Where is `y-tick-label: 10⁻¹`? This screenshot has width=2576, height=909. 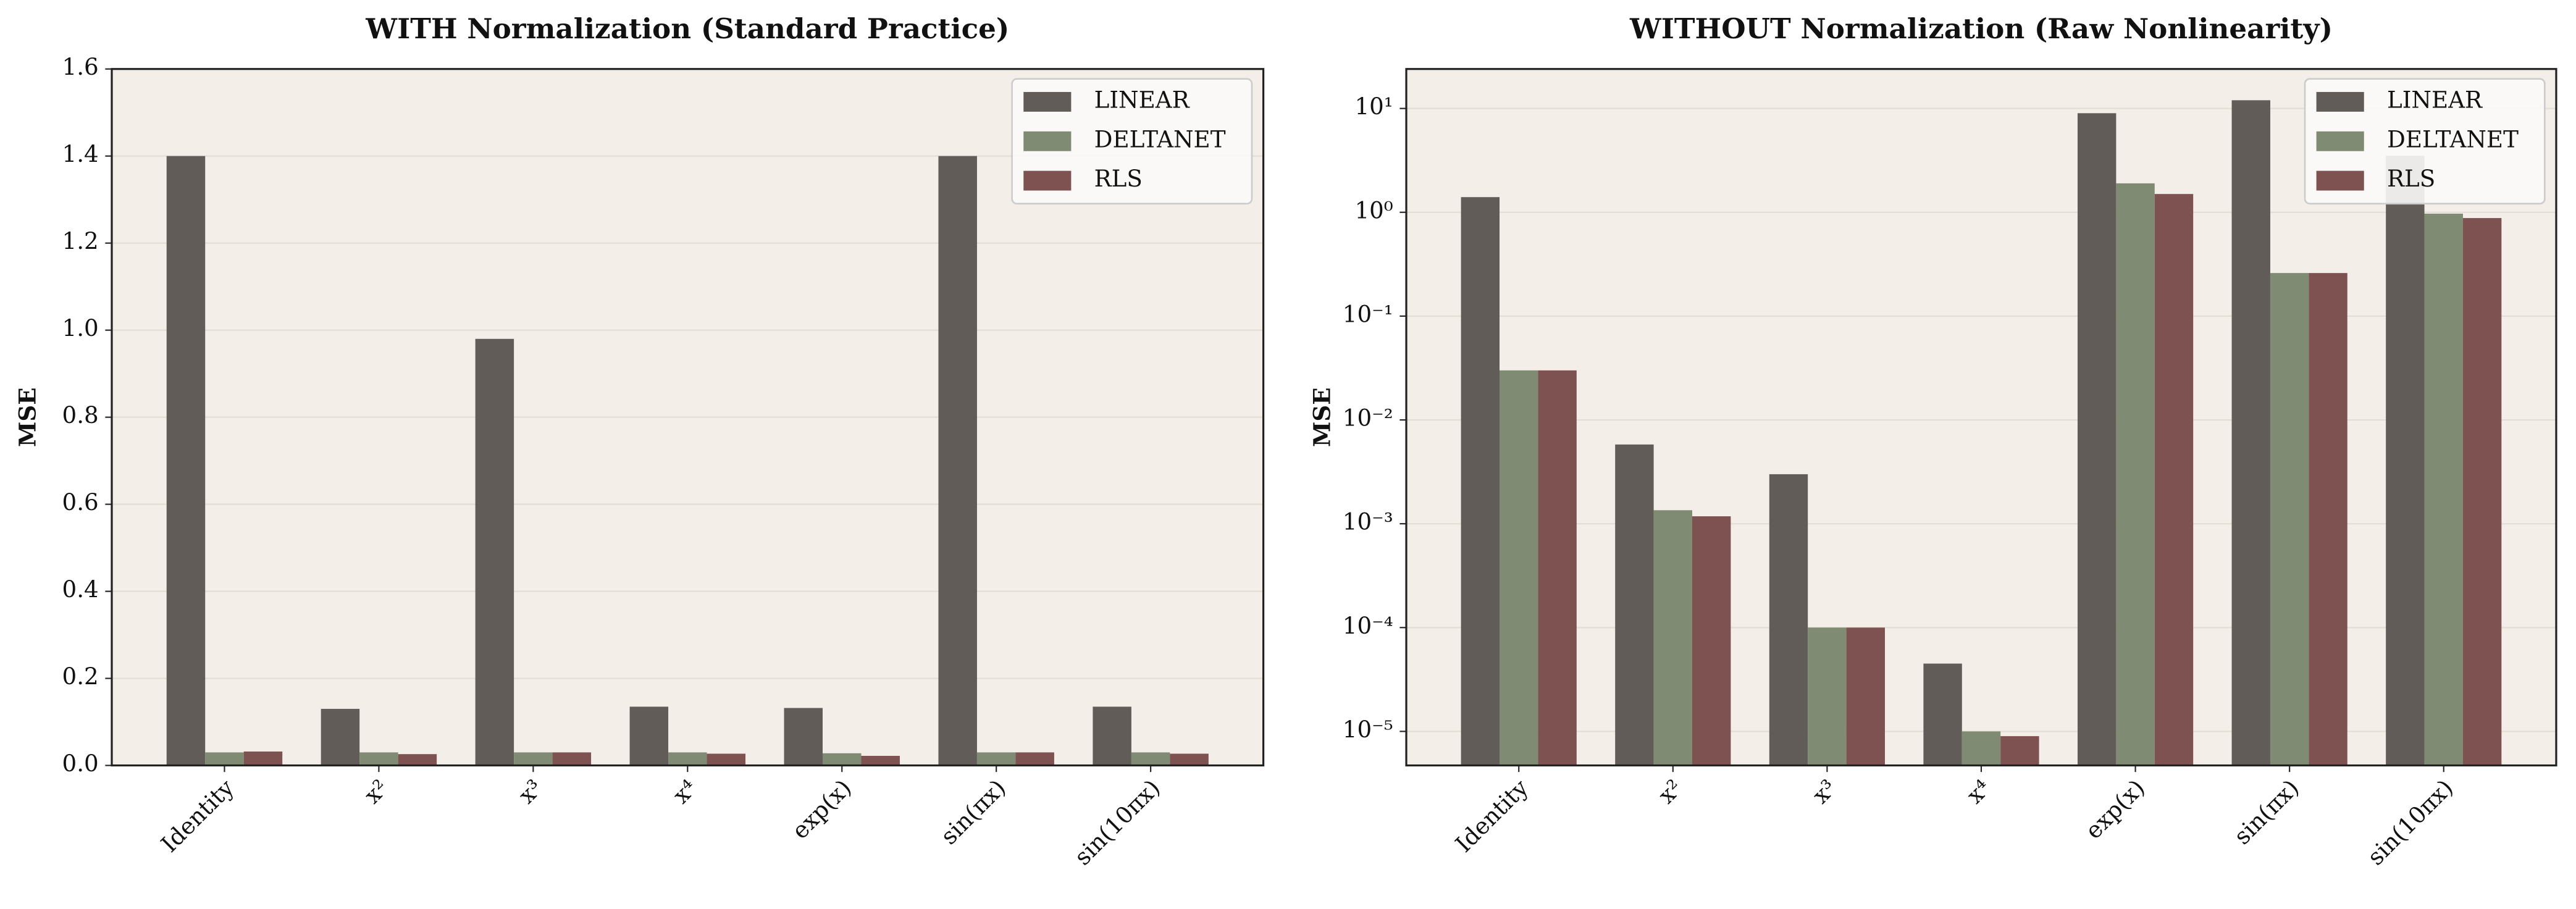
y-tick-label: 10⁻¹ is located at coordinates (1368, 313).